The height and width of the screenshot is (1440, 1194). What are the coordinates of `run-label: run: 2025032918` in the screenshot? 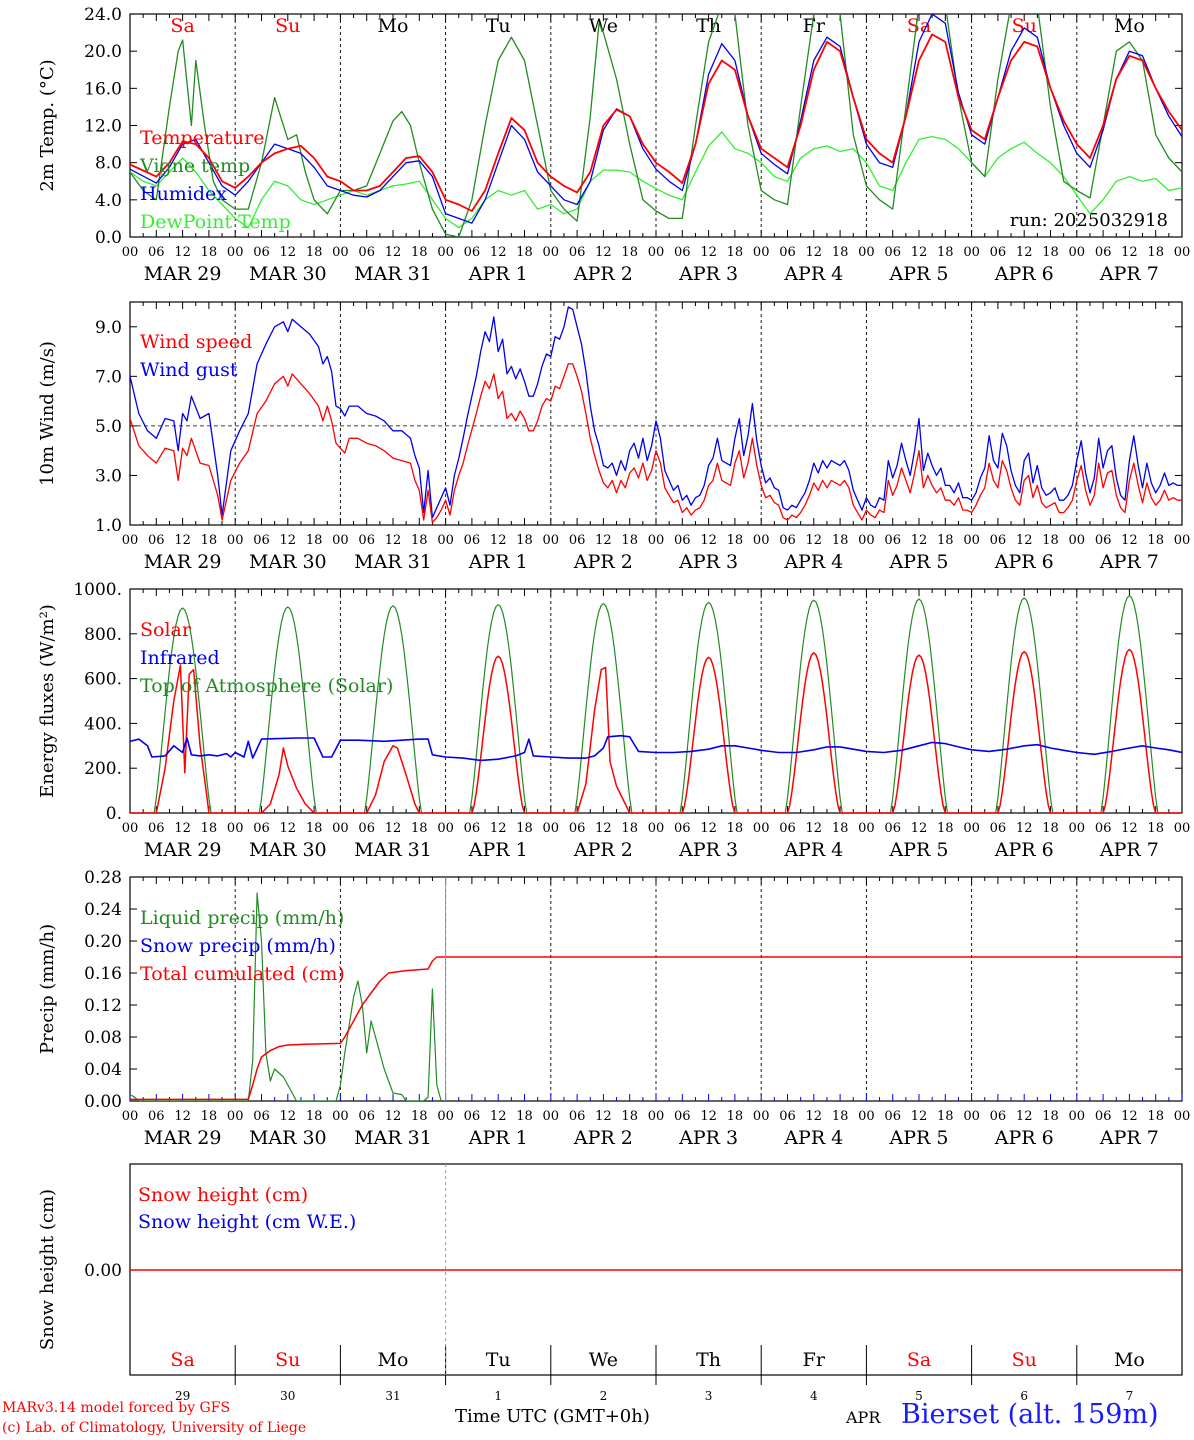 It's located at (1089, 220).